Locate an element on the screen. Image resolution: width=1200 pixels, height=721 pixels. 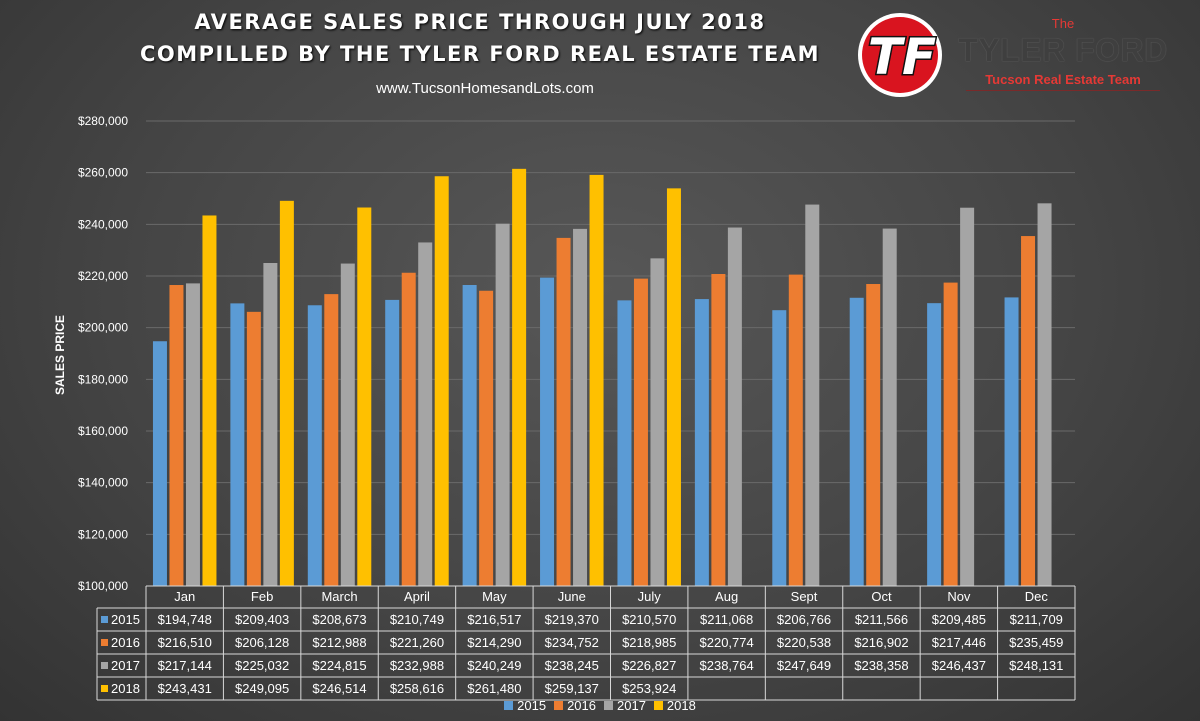
y-tick-label: $120,000 is located at coordinates (103, 534).